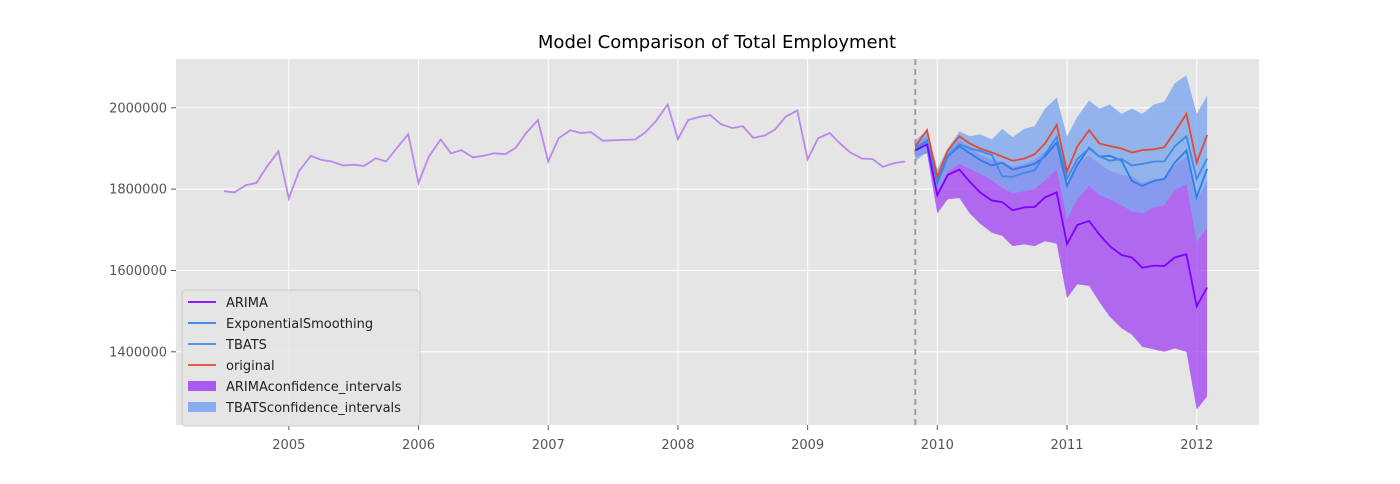 The height and width of the screenshot is (484, 1400). Describe the element at coordinates (1061, 226) in the screenshot. I see `series-line-ARIMA` at that location.